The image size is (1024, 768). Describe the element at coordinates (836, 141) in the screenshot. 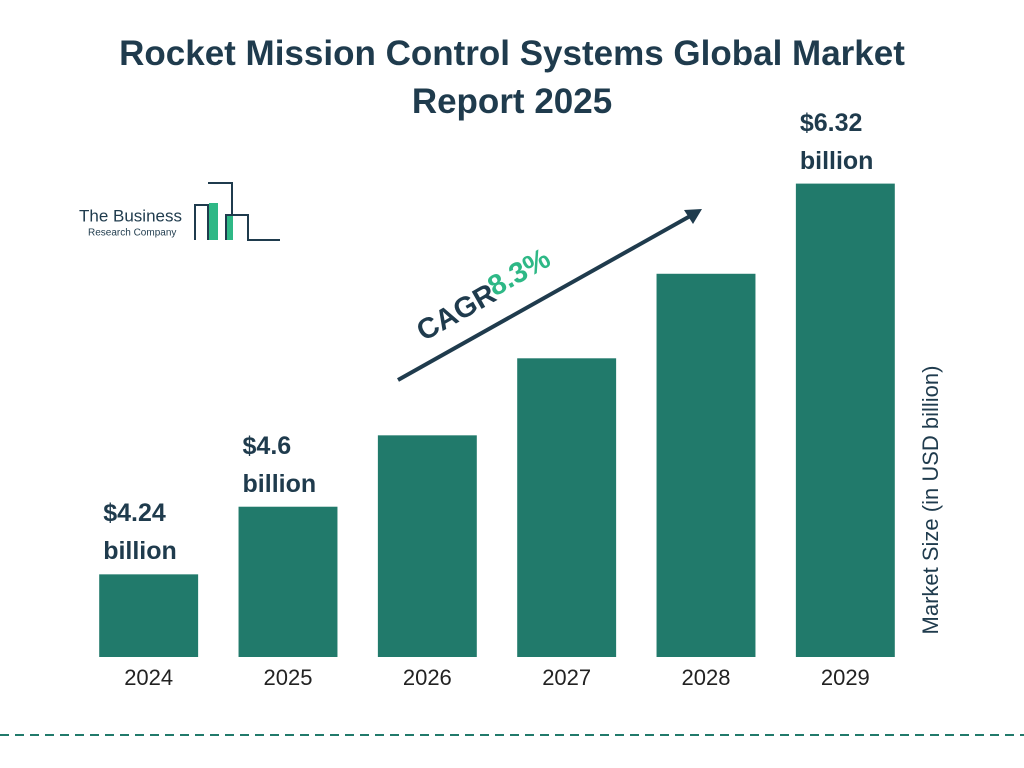

I see `value-label: $6.32 billion` at that location.